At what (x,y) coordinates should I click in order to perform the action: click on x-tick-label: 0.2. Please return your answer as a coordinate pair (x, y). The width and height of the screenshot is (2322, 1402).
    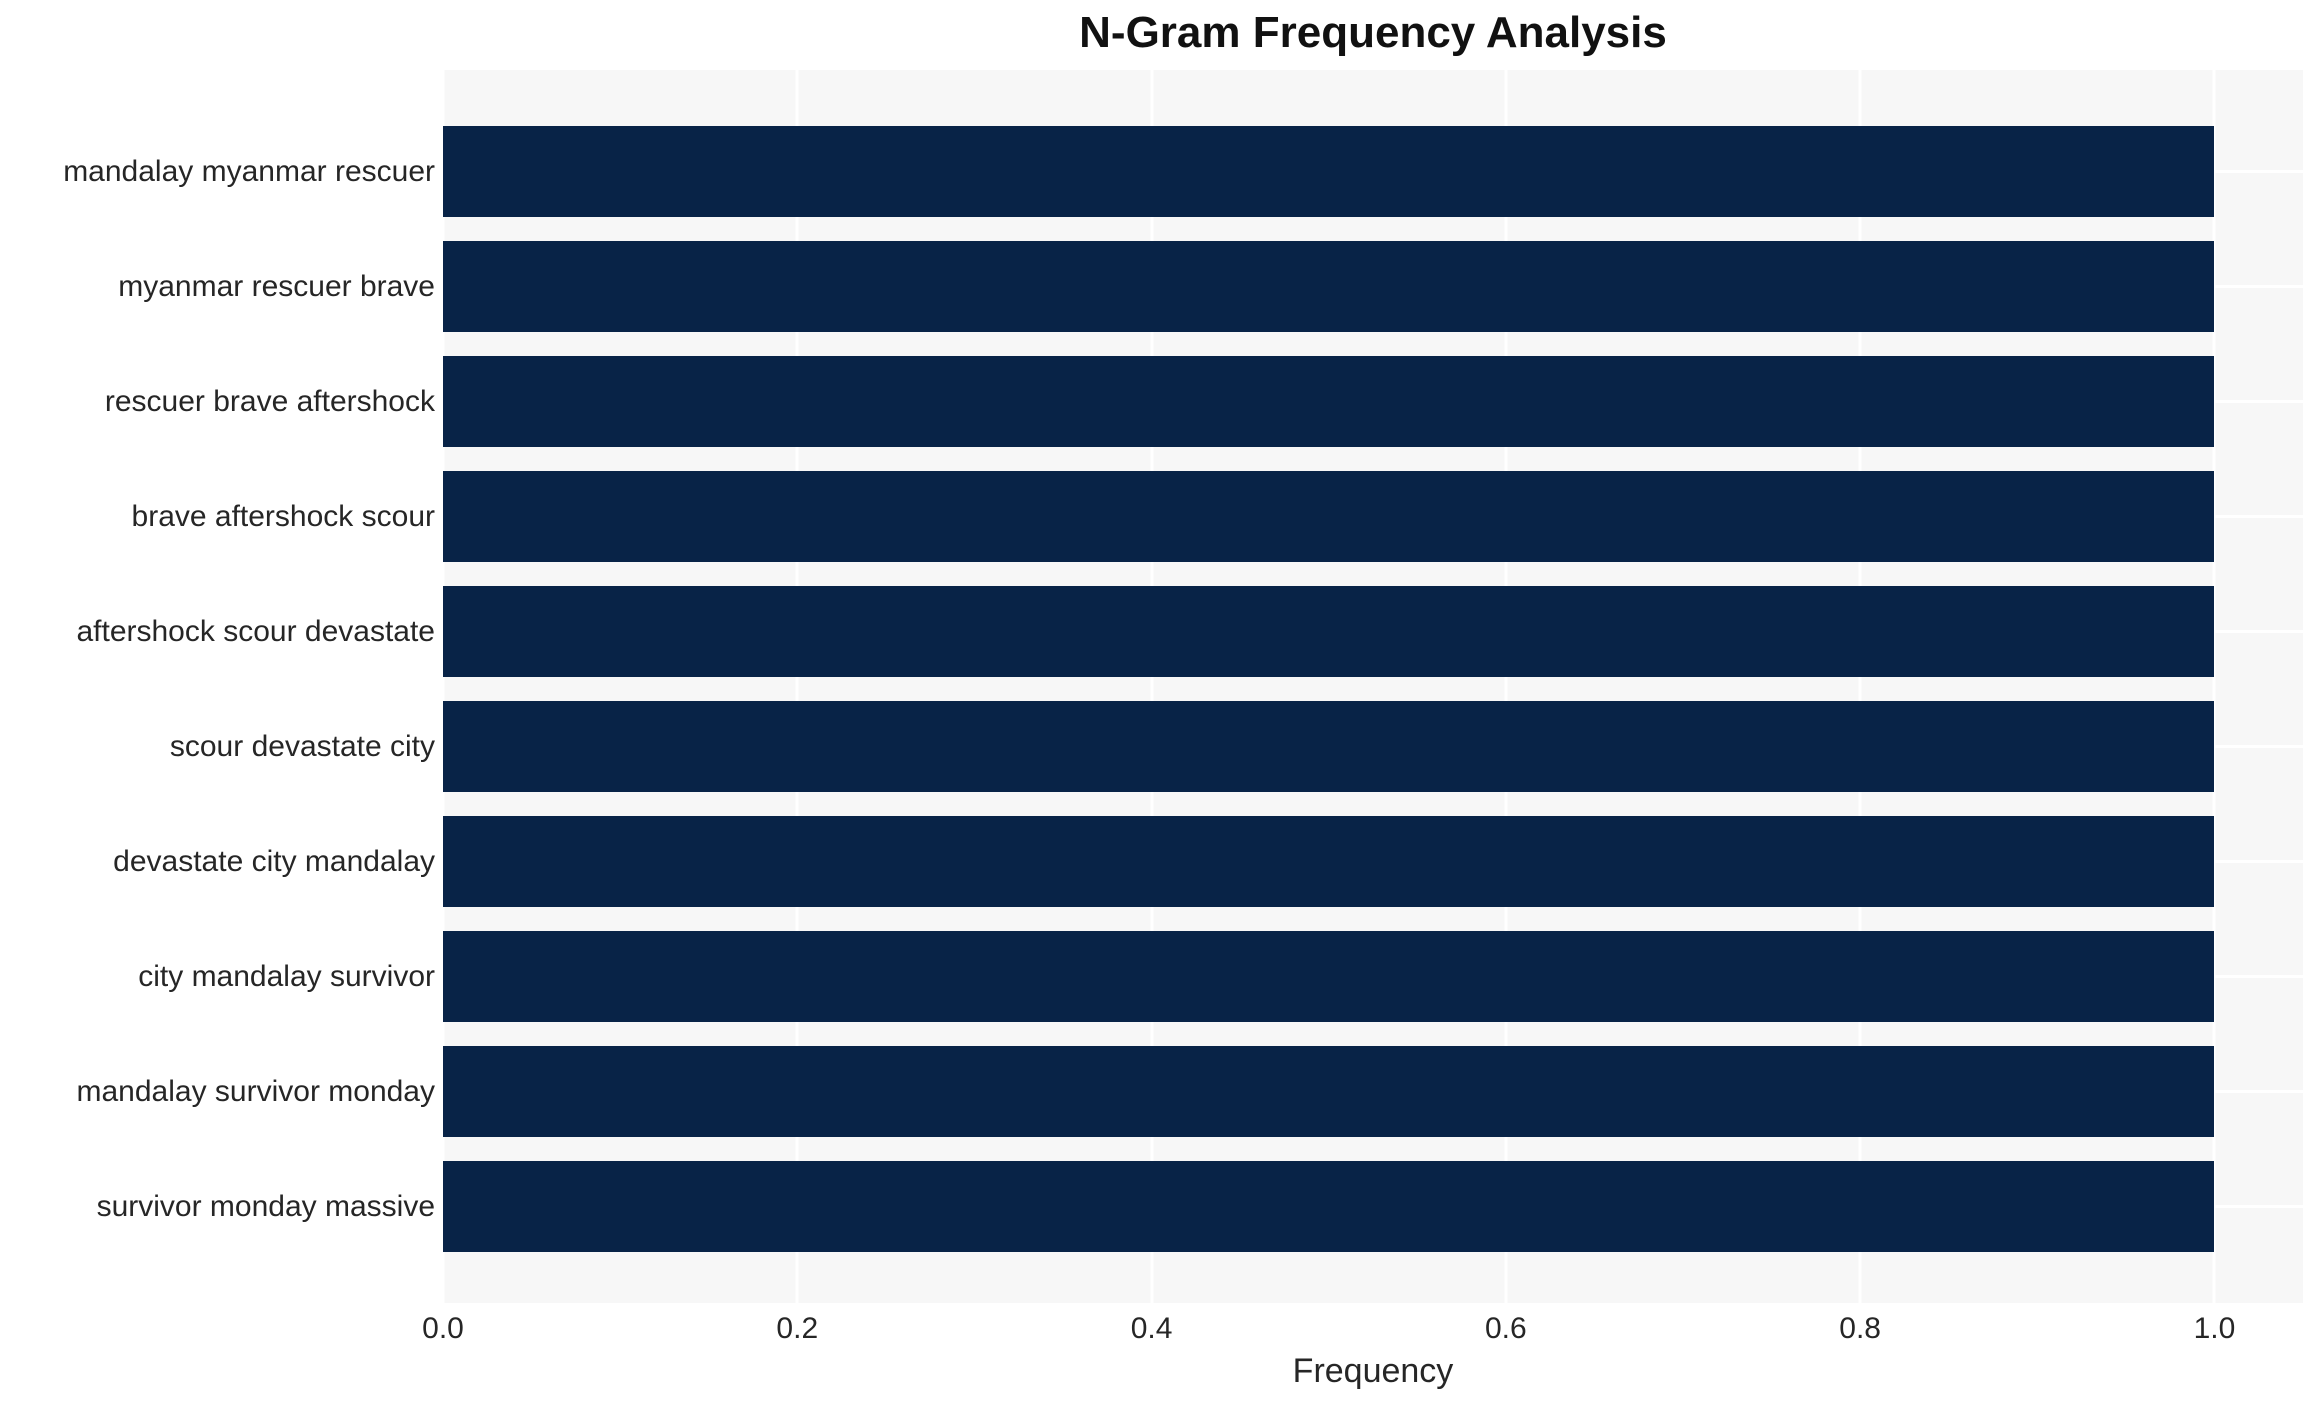
    Looking at the image, I should click on (797, 1328).